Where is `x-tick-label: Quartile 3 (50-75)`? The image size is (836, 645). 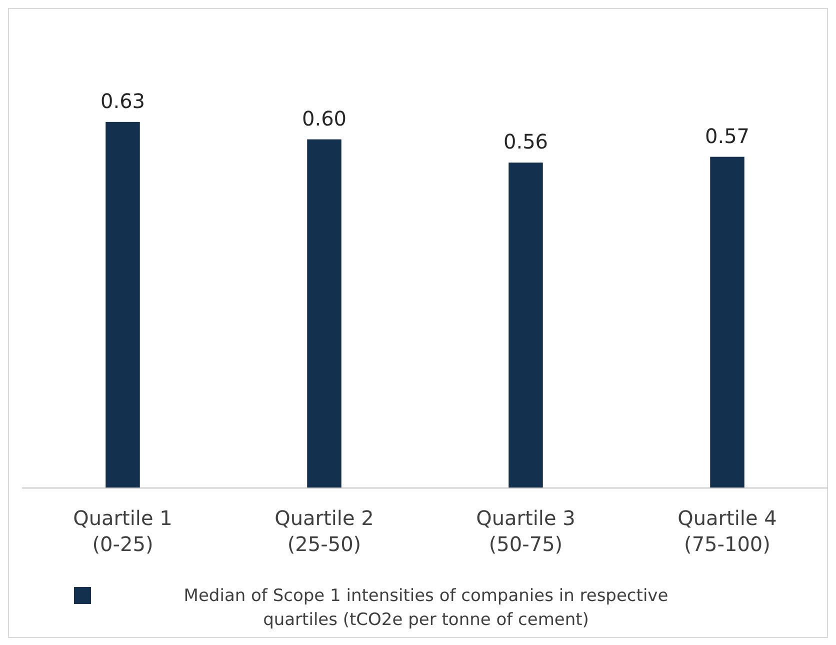
x-tick-label: Quartile 3 (50-75) is located at coordinates (526, 531).